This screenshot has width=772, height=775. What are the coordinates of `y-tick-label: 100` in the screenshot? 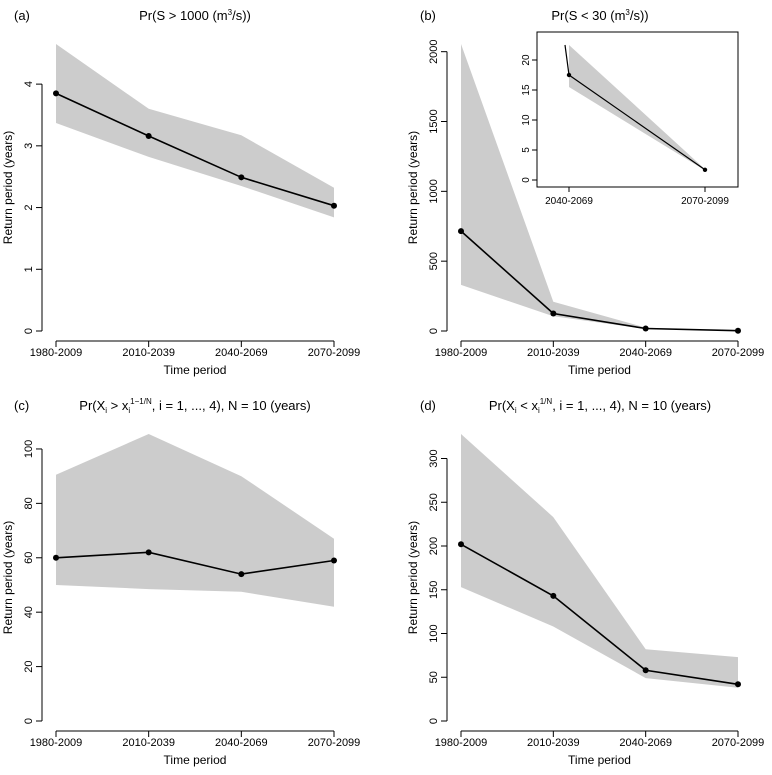 It's located at (434, 633).